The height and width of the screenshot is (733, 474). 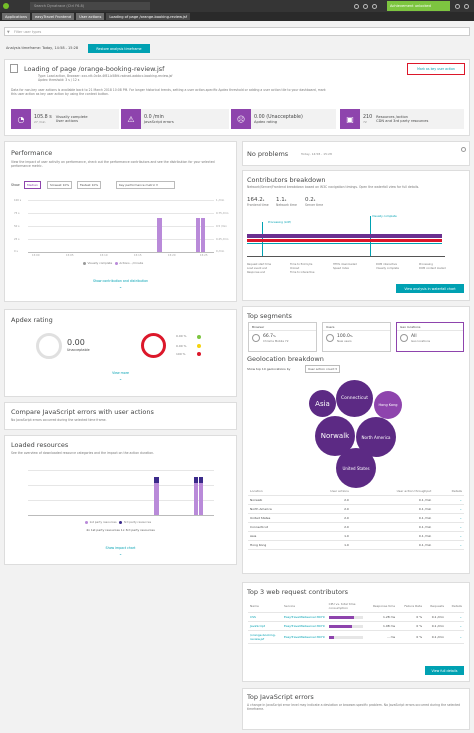 What do you see at coordinates (344, 236) in the screenshot?
I see `timeline-bar-frontend` at bounding box center [344, 236].